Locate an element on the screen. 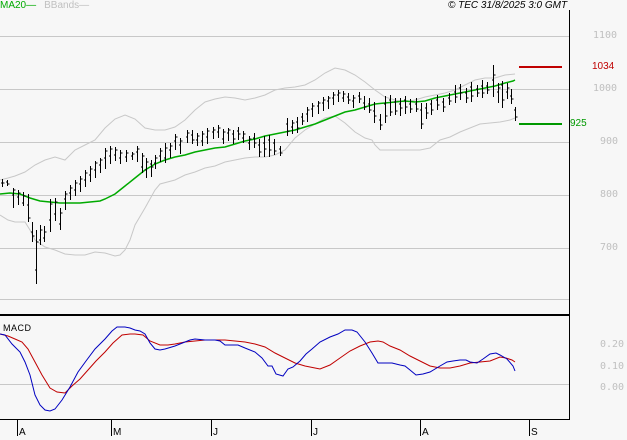  x-label-apr: A is located at coordinates (22, 432).